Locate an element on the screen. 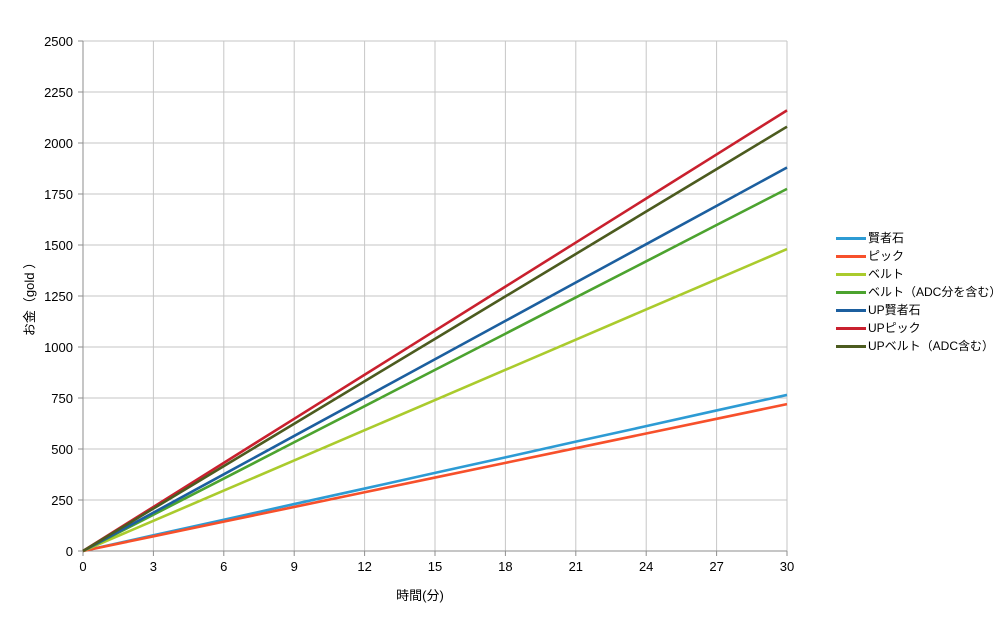  x-tick-label: 9 is located at coordinates (294, 566).